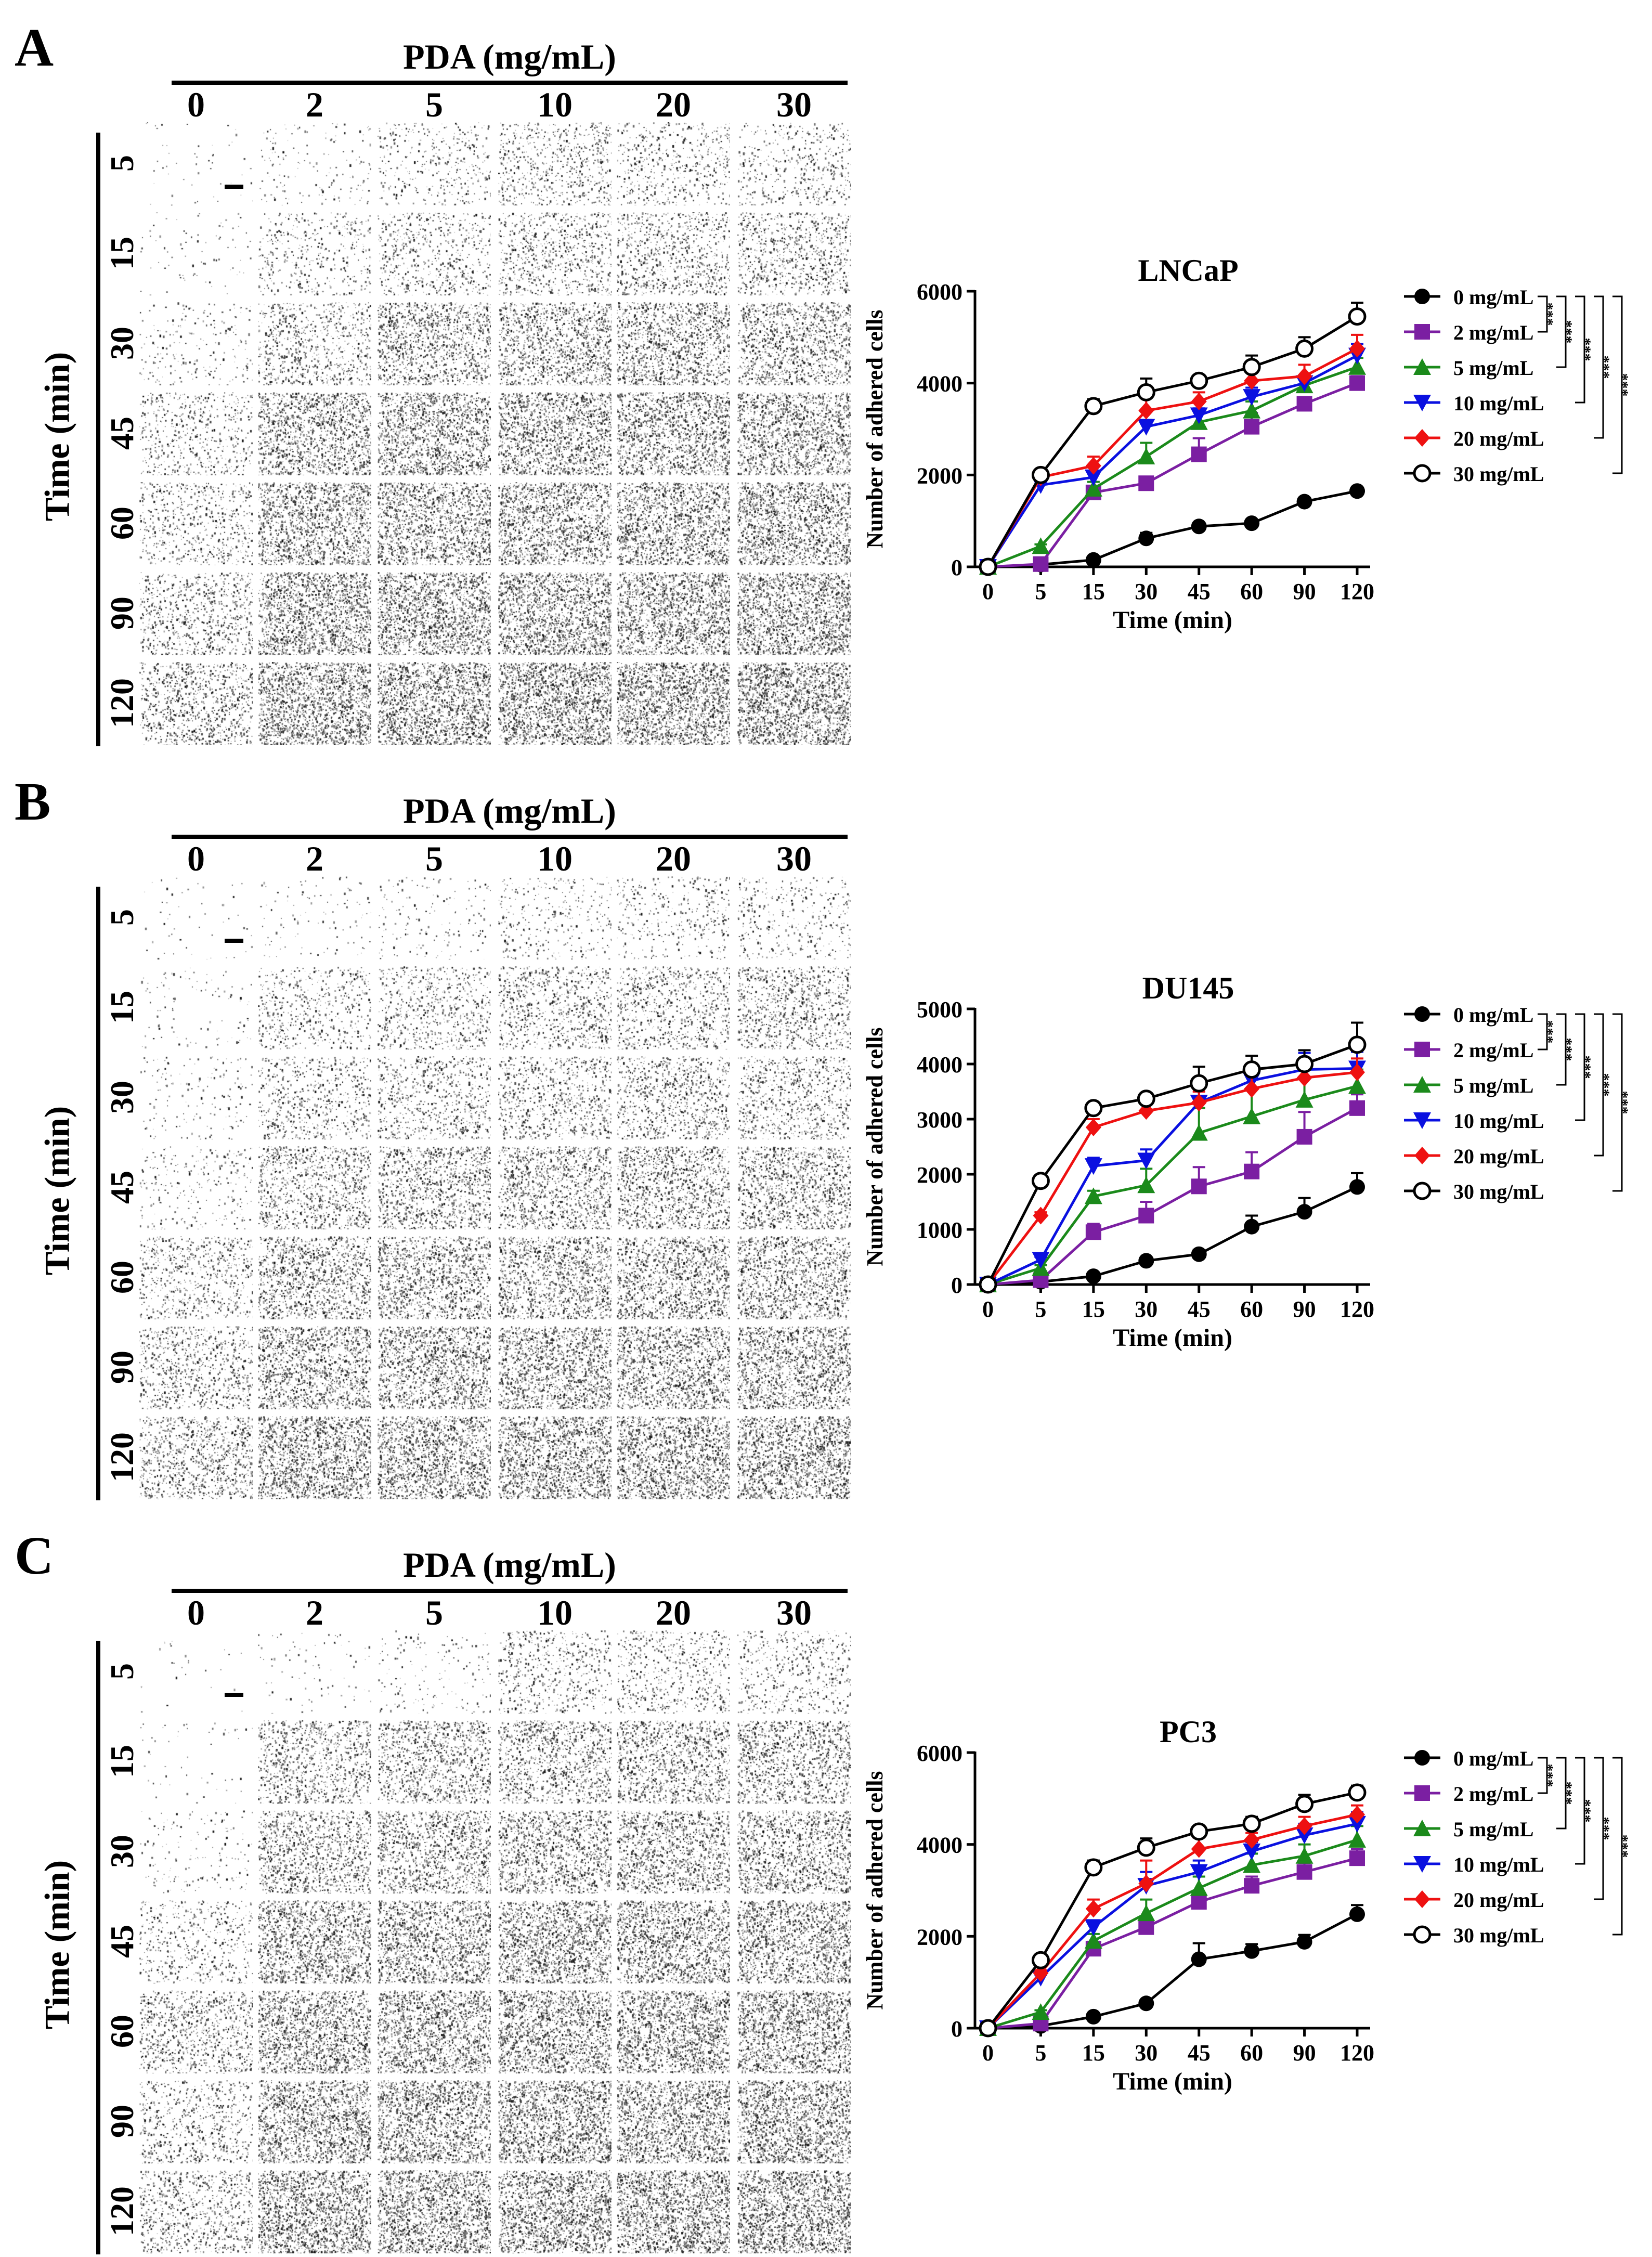 The width and height of the screenshot is (1652, 2257). What do you see at coordinates (121, 1187) in the screenshot?
I see `time-label: 45` at bounding box center [121, 1187].